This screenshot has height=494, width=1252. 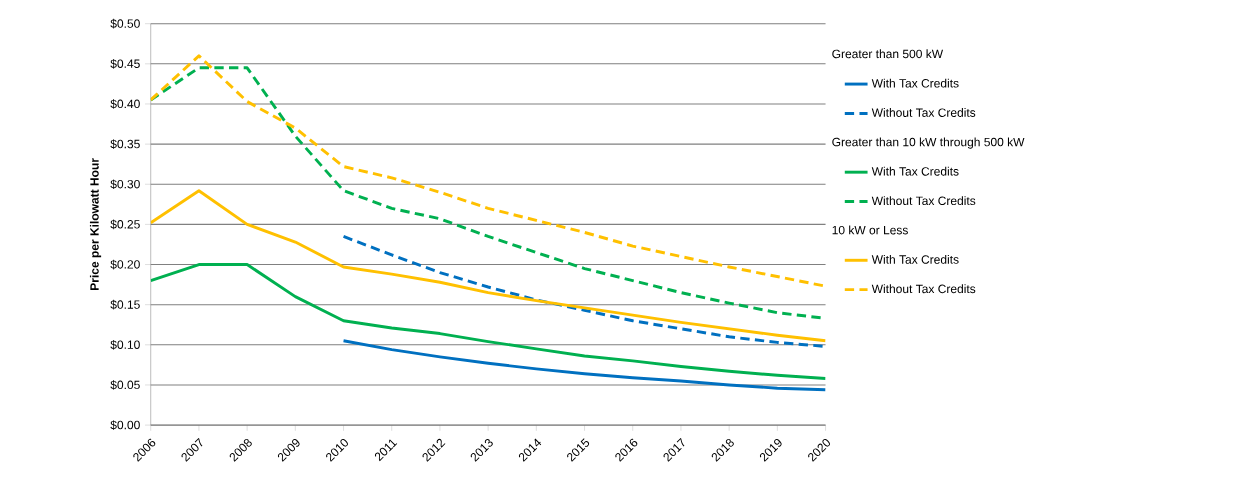 What do you see at coordinates (125, 144) in the screenshot?
I see `y-tick-label: $0.35` at bounding box center [125, 144].